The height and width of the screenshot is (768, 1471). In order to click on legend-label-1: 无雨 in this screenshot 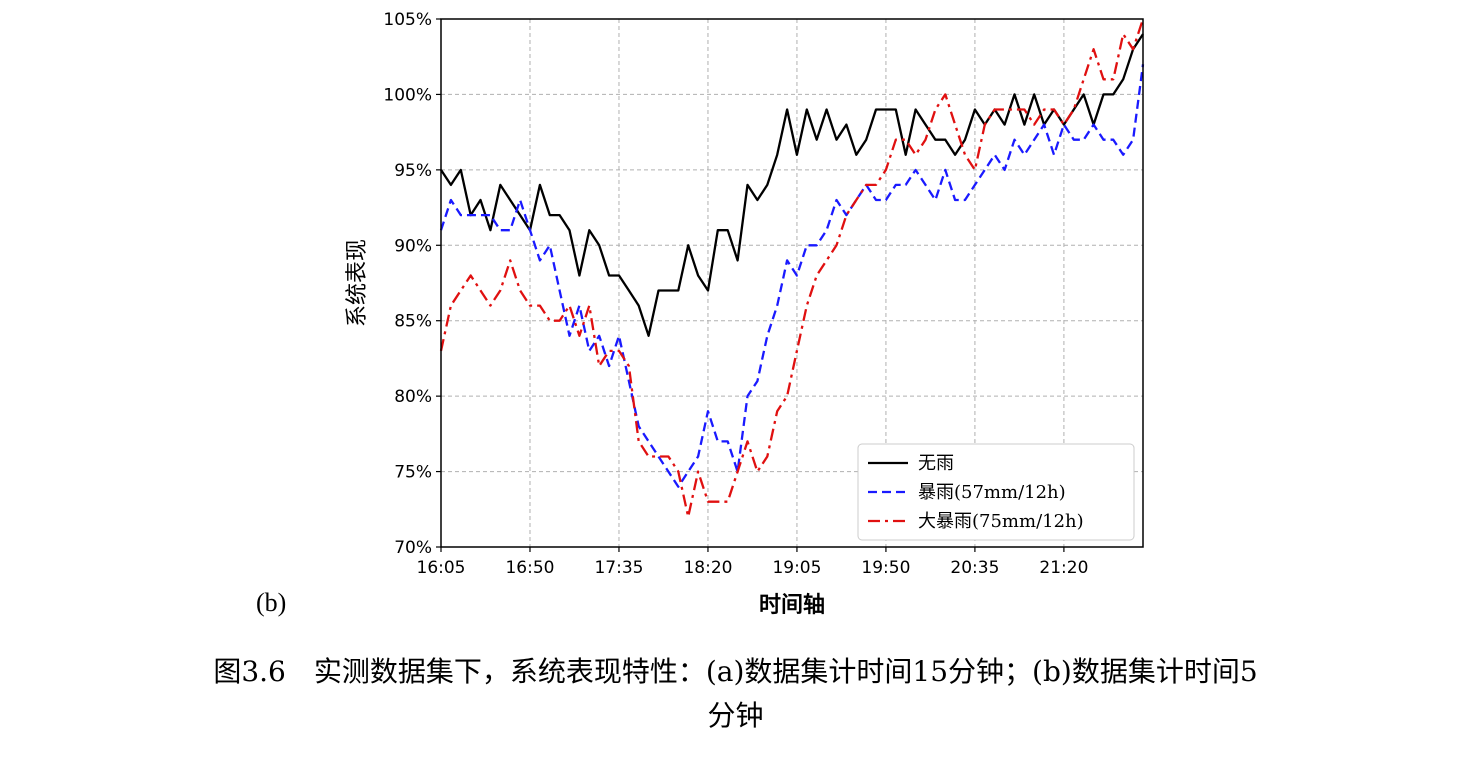, I will do `click(936, 463)`.